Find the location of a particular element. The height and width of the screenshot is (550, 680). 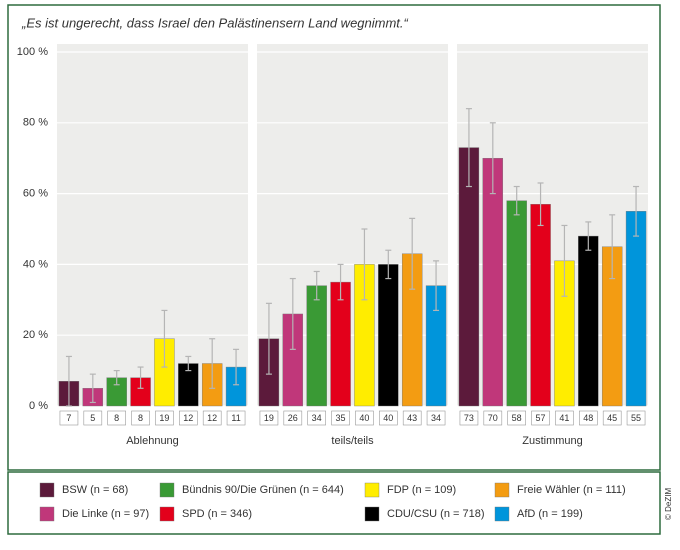

y-tick-label: 80 % is located at coordinates (35, 123).